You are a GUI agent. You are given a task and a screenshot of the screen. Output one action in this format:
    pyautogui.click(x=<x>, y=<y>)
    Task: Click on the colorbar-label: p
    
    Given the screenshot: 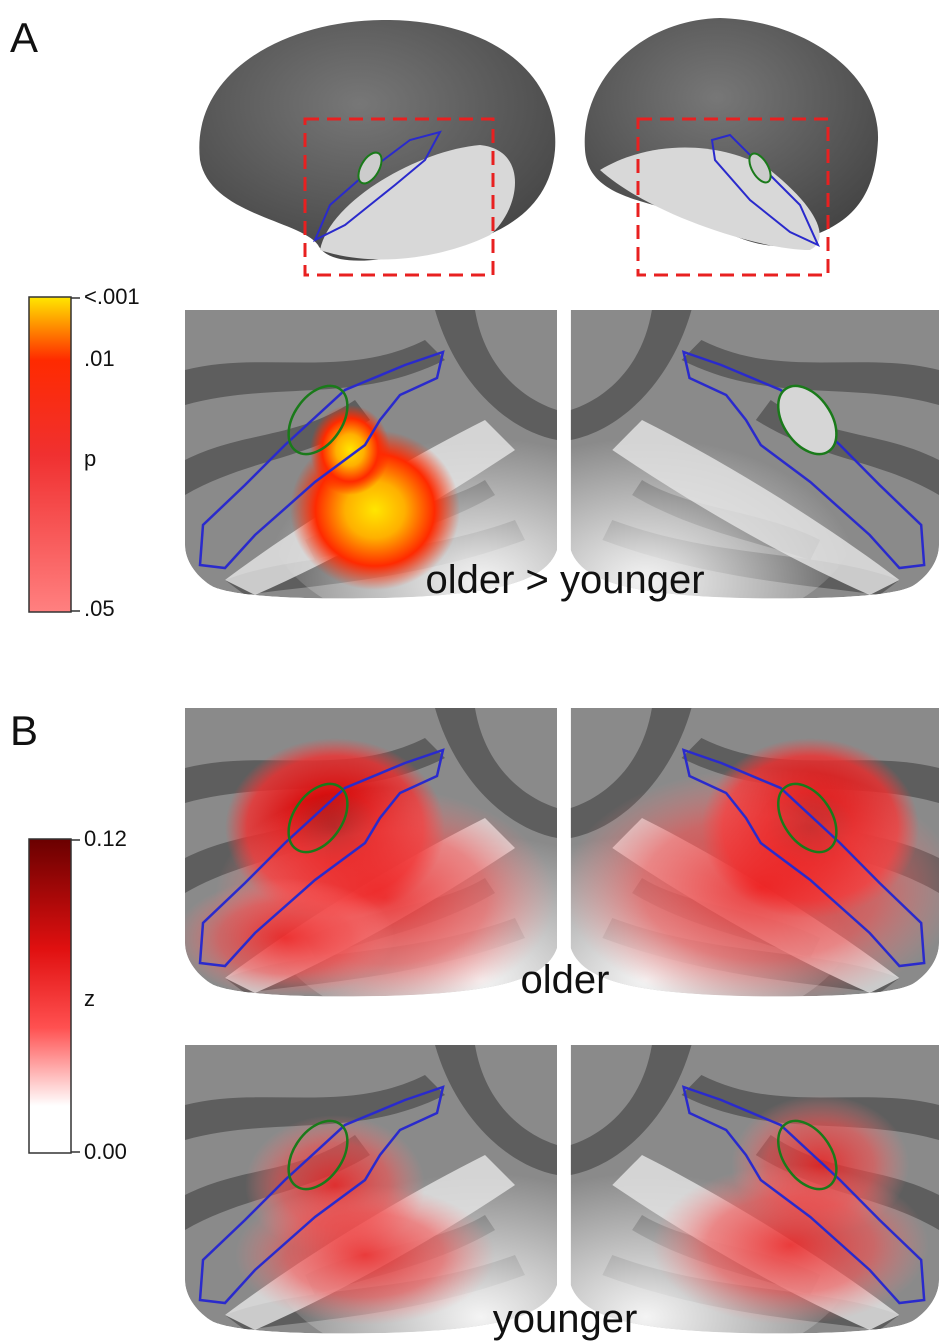 What is the action you would take?
    pyautogui.click(x=90, y=458)
    